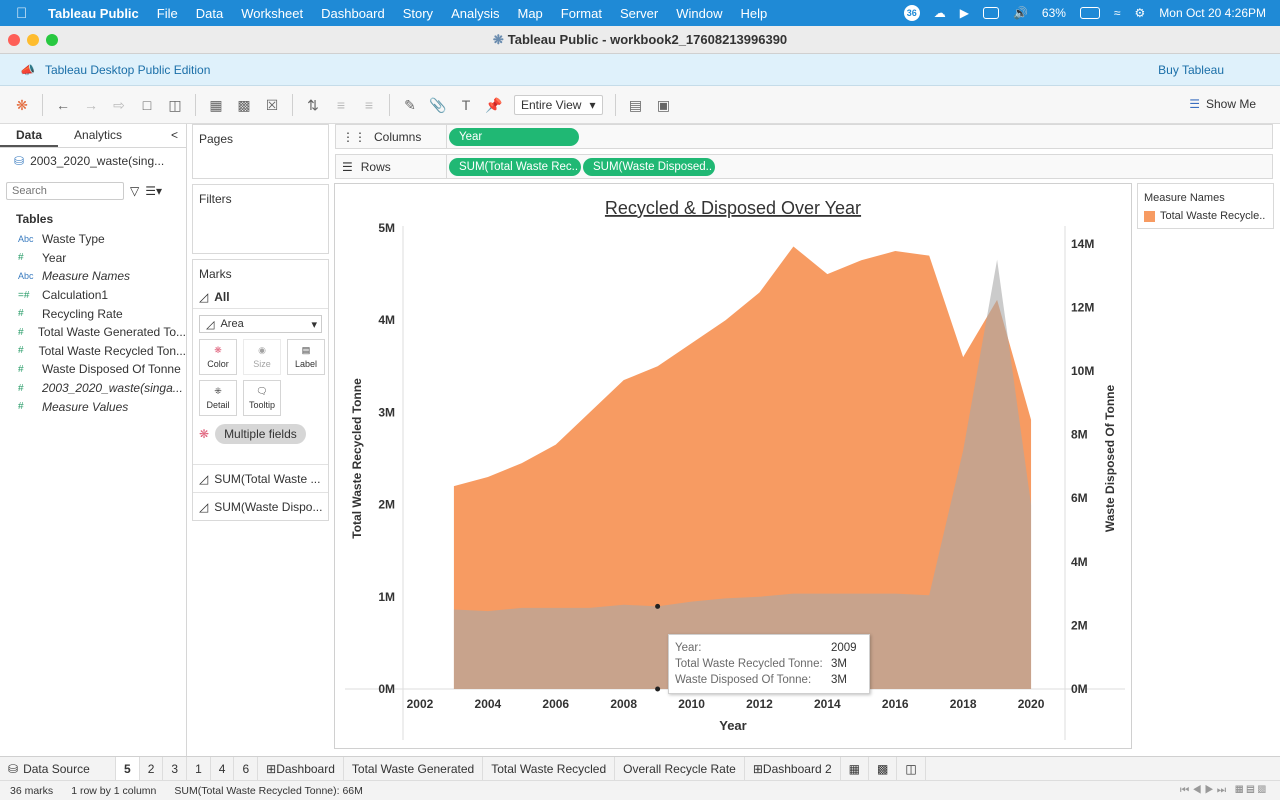 The image size is (1280, 800). I want to click on show-labels-icon: T, so click(466, 104).